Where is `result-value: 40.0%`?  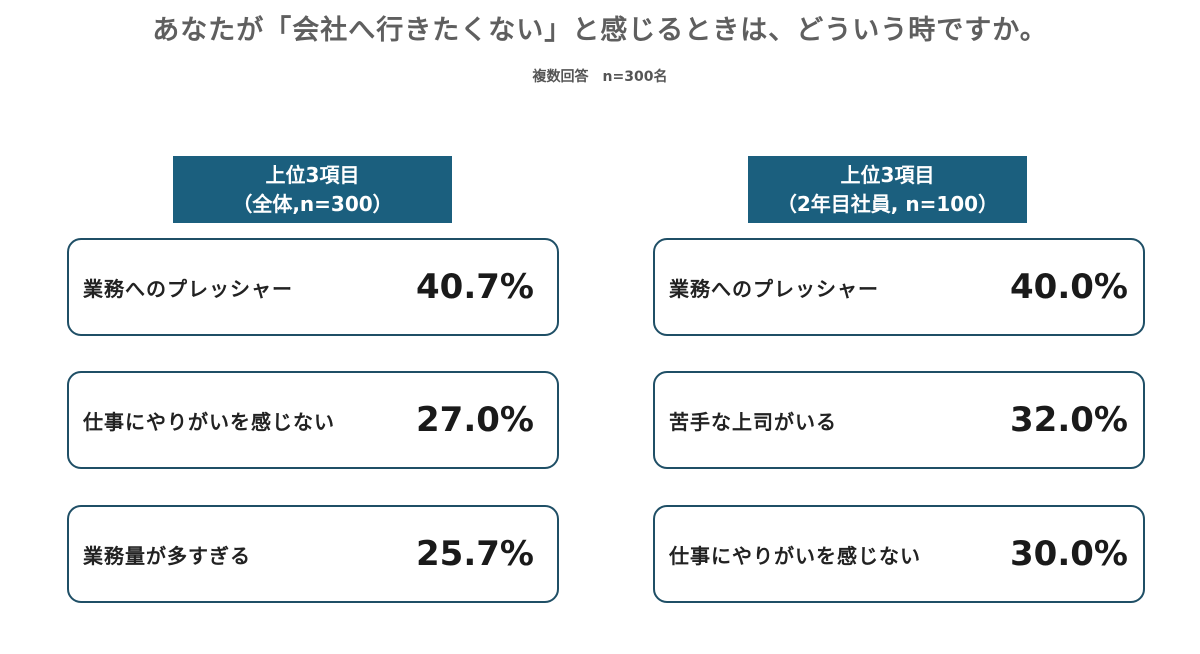 result-value: 40.0% is located at coordinates (1069, 287).